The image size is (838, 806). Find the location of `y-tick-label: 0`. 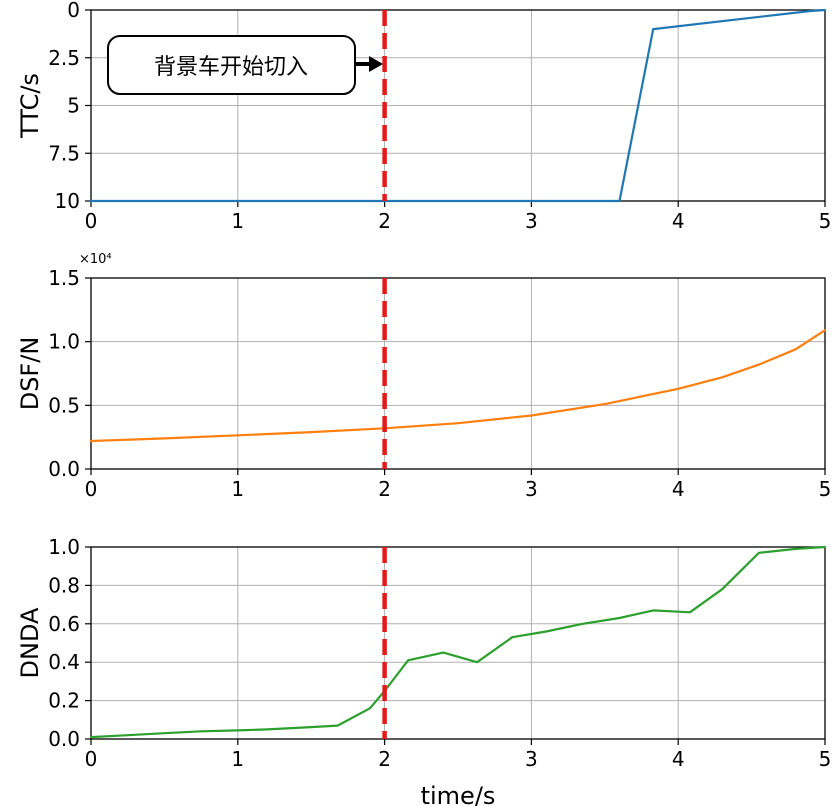

y-tick-label: 0 is located at coordinates (73, 11).